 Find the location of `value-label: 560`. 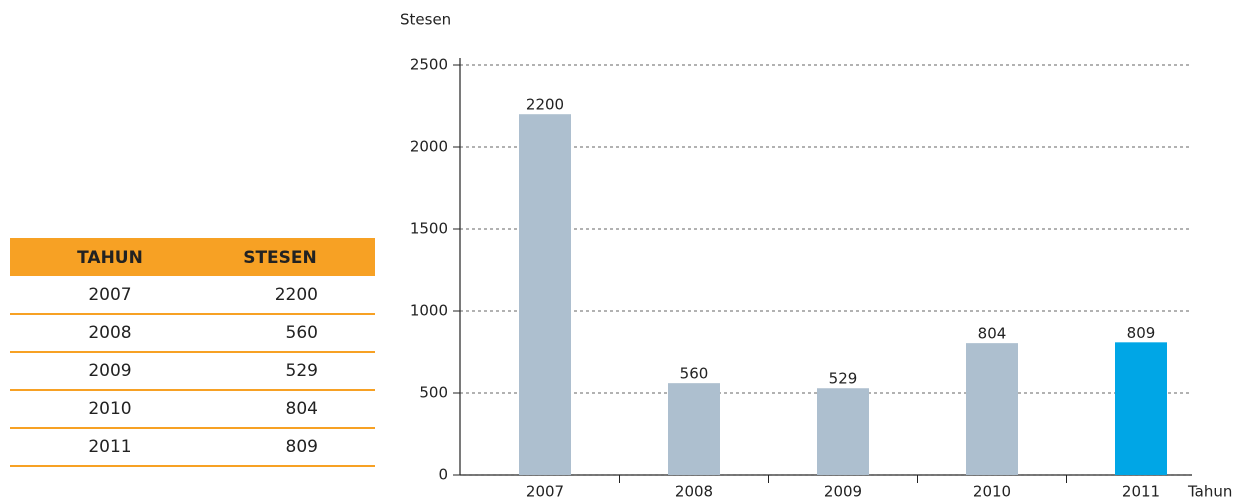

value-label: 560 is located at coordinates (694, 374).